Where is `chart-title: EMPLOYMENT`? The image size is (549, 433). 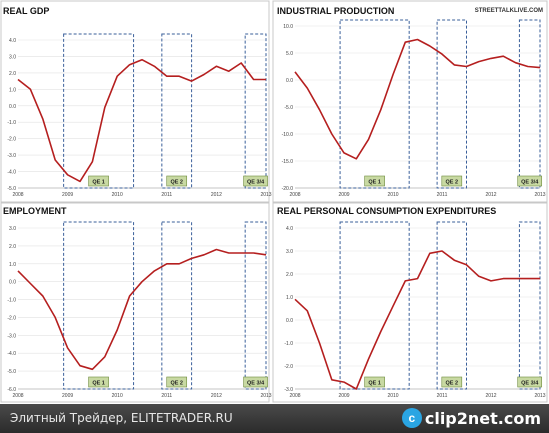 chart-title: EMPLOYMENT is located at coordinates (35, 211).